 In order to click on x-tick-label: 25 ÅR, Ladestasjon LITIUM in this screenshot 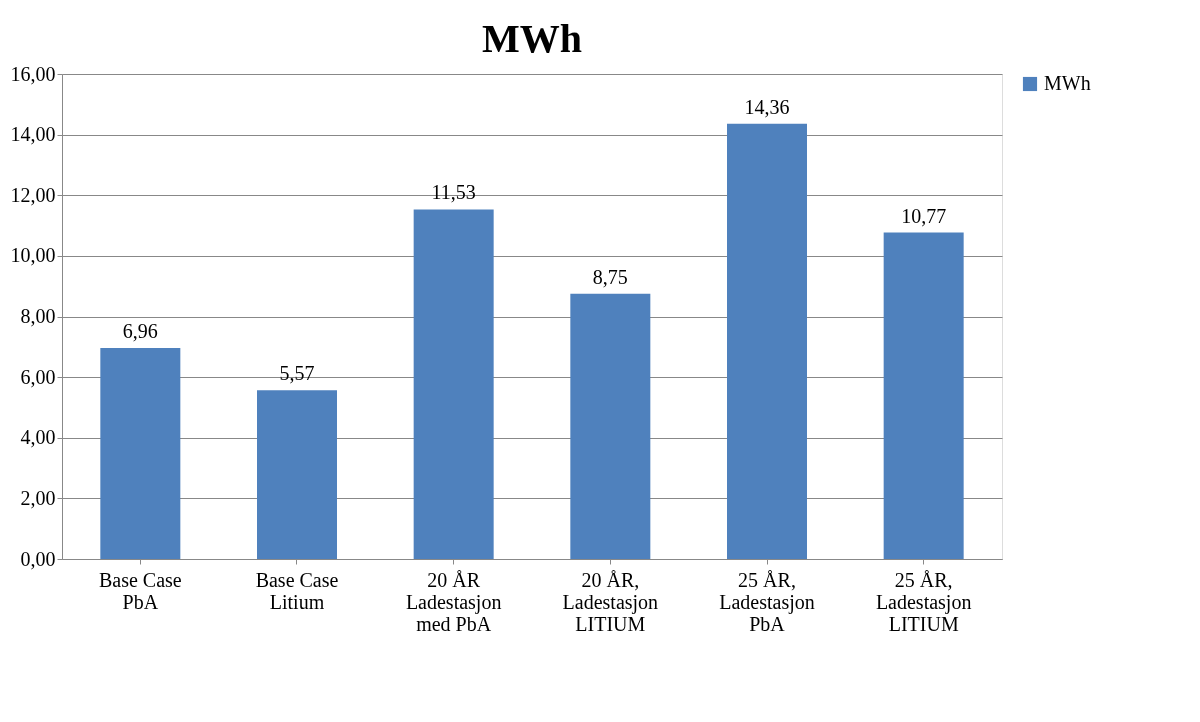, I will do `click(923, 601)`.